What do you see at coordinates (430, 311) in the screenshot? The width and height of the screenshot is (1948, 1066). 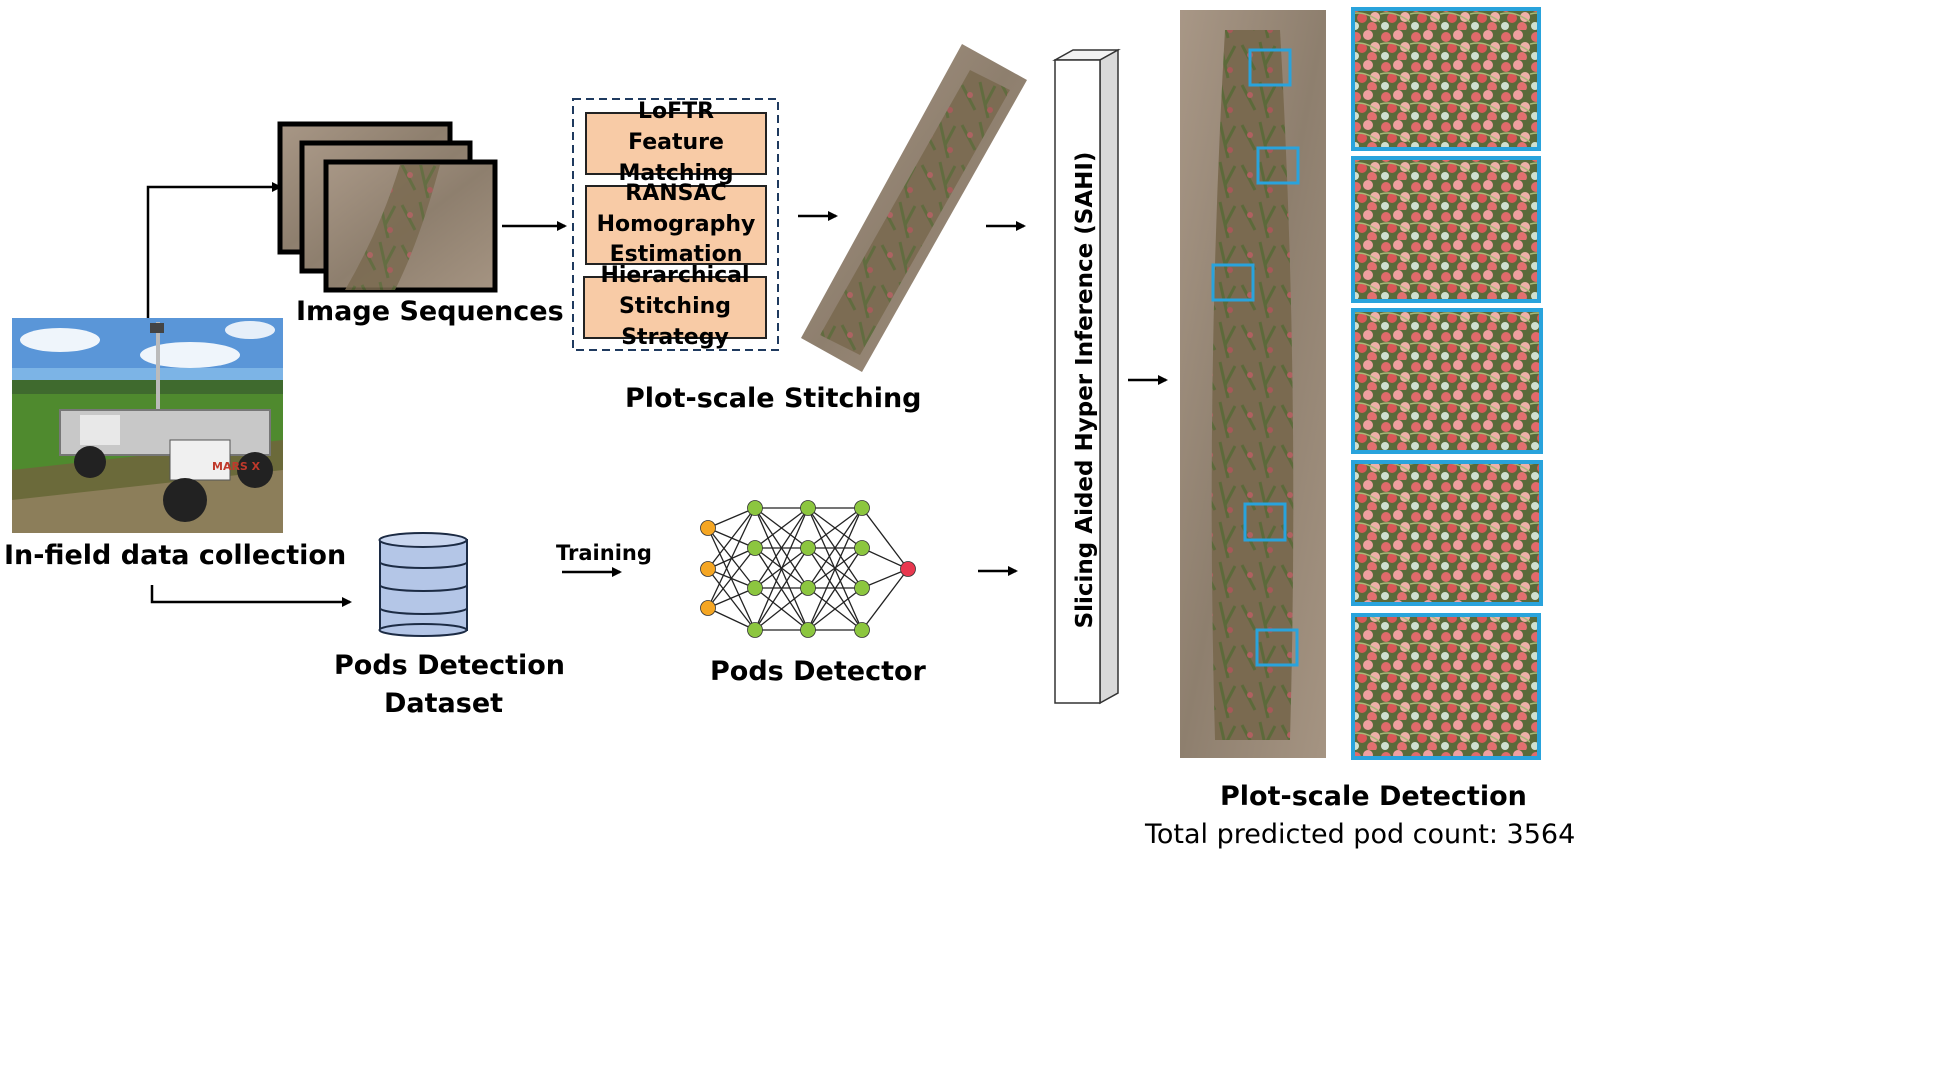 I see `image-sequences-label: Image Sequences` at bounding box center [430, 311].